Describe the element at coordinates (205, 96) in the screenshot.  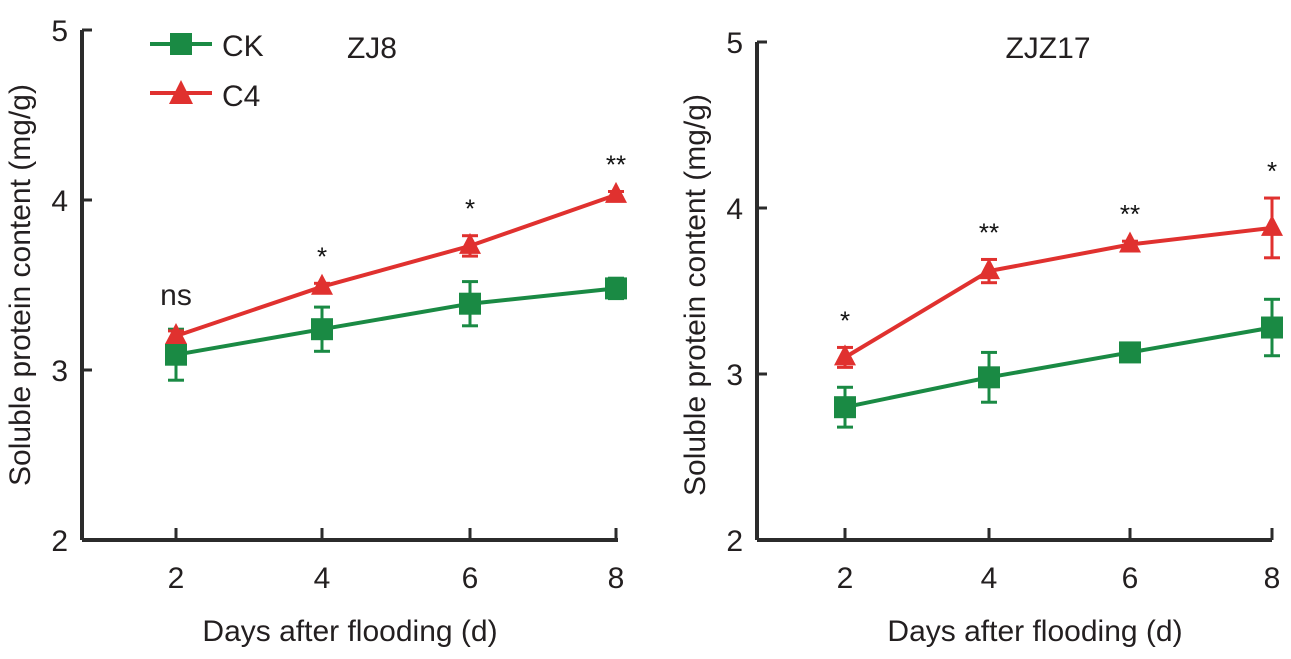
I see `legend-item-c4: C4` at that location.